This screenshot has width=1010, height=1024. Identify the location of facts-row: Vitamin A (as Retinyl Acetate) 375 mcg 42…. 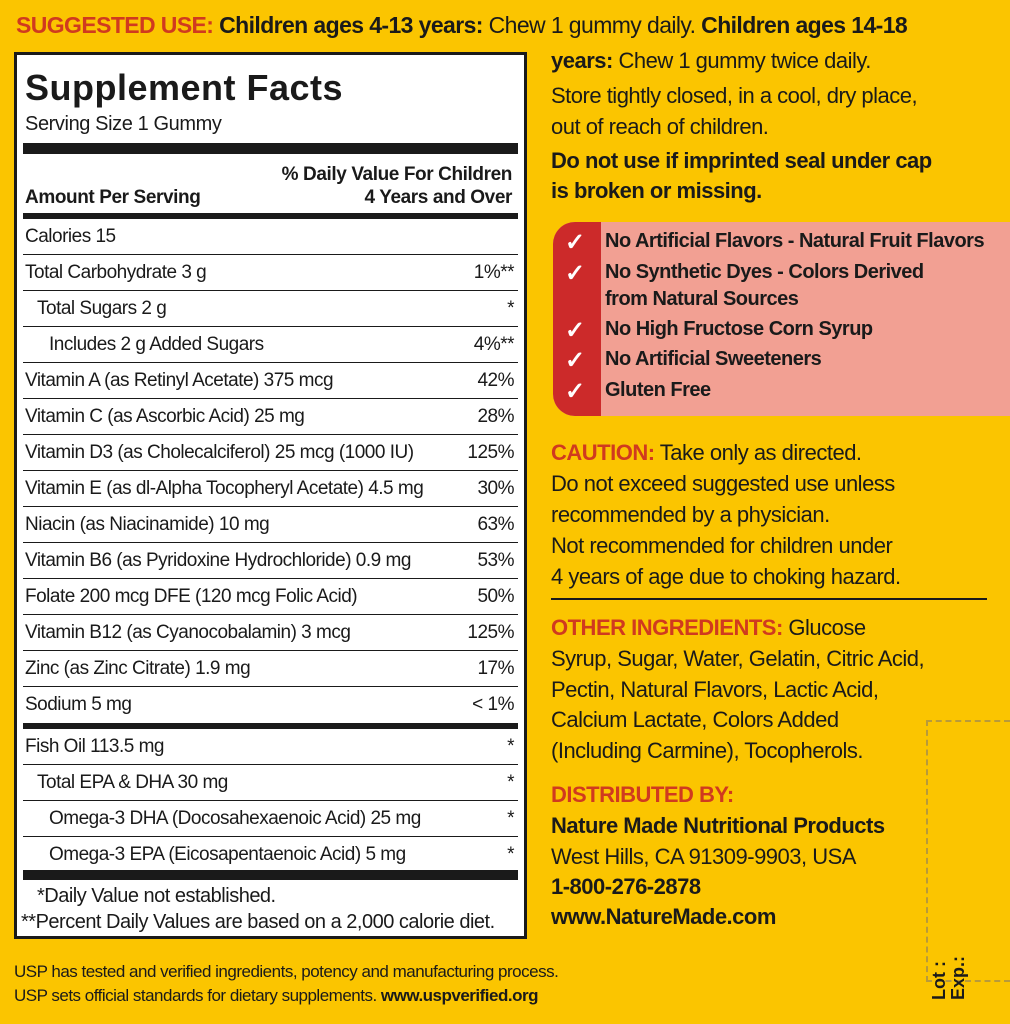
(270, 381).